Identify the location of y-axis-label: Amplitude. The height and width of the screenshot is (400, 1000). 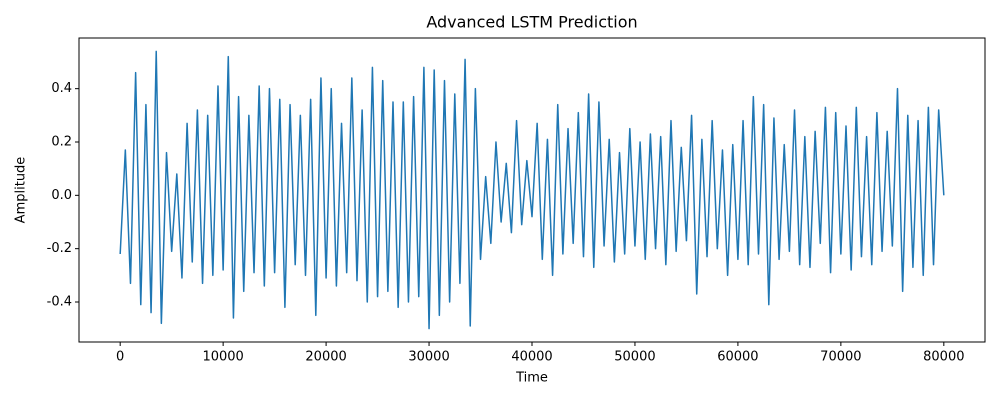
(21, 190).